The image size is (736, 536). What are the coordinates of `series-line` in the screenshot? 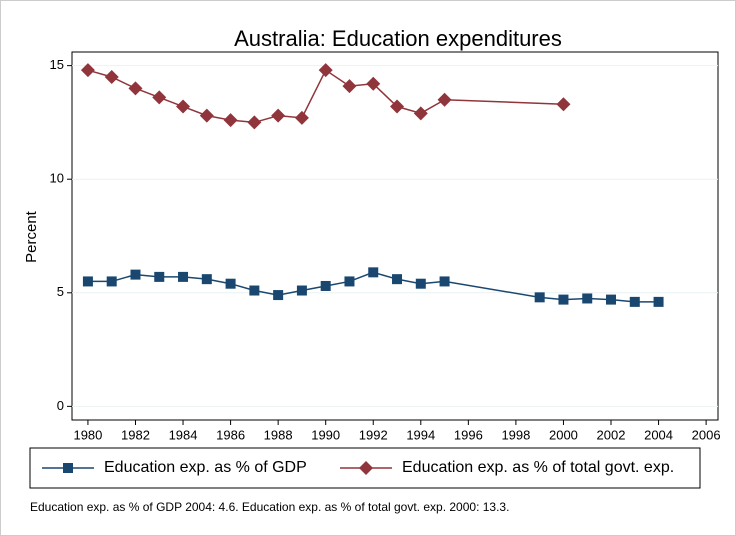 It's located at (373, 287).